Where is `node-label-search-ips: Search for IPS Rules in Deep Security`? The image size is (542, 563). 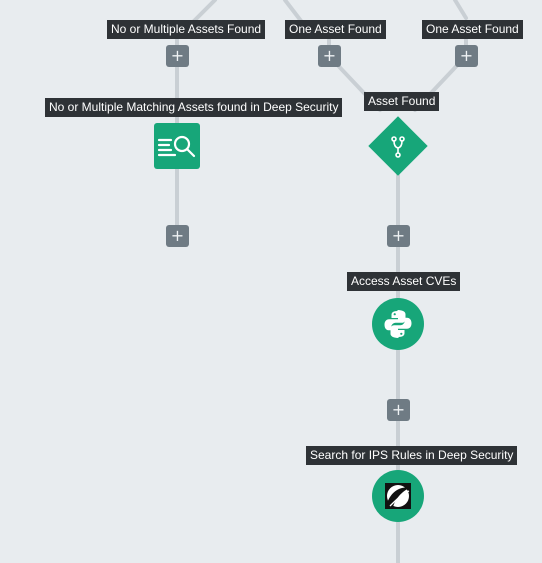
node-label-search-ips: Search for IPS Rules in Deep Security is located at coordinates (412, 455).